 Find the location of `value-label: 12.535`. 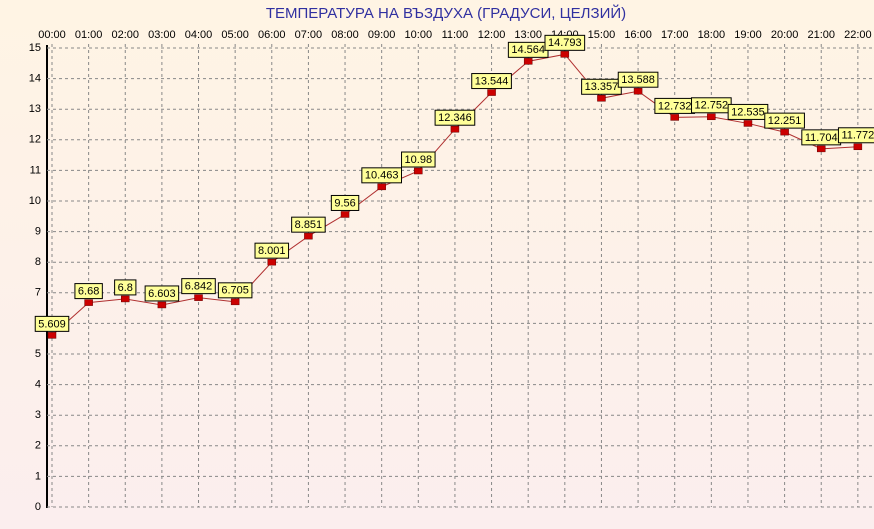

value-label: 12.535 is located at coordinates (748, 112).